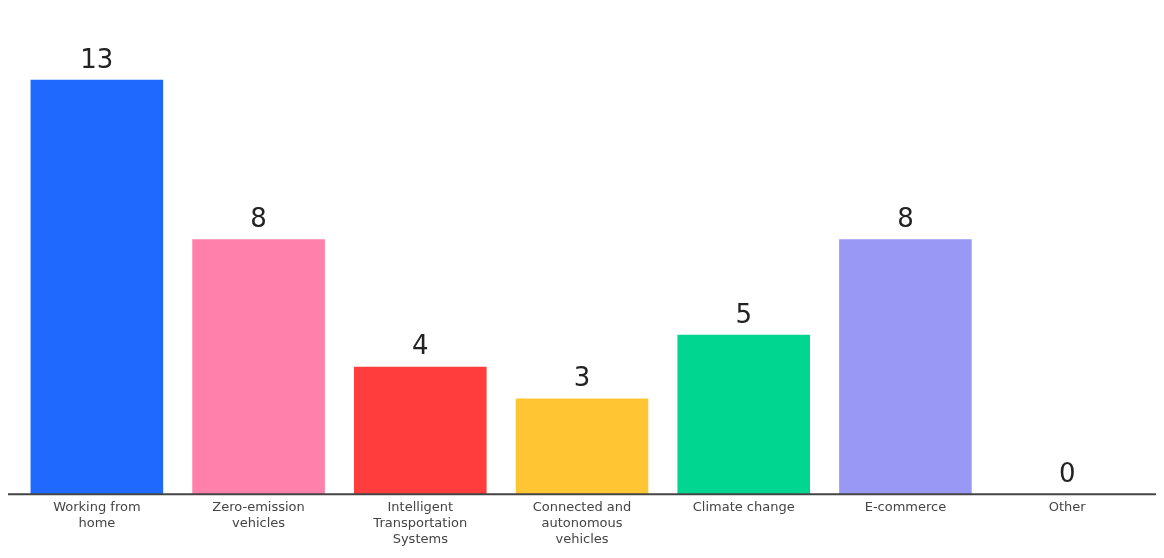 This screenshot has height=558, width=1164. I want to click on x-tick-label: Connected and autonomous vehicles, so click(582, 522).